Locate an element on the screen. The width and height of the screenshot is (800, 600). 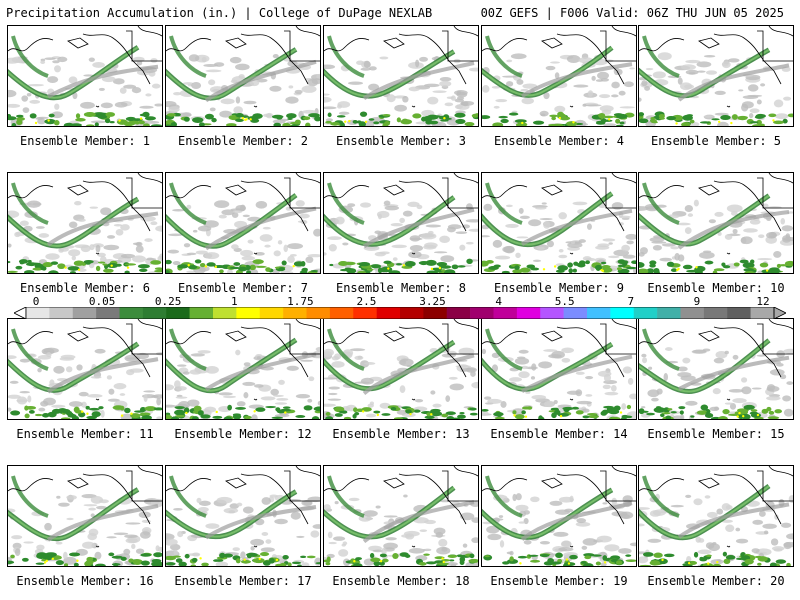
ensemble-member-label: Ensemble Member: 2 is located at coordinates (243, 141).